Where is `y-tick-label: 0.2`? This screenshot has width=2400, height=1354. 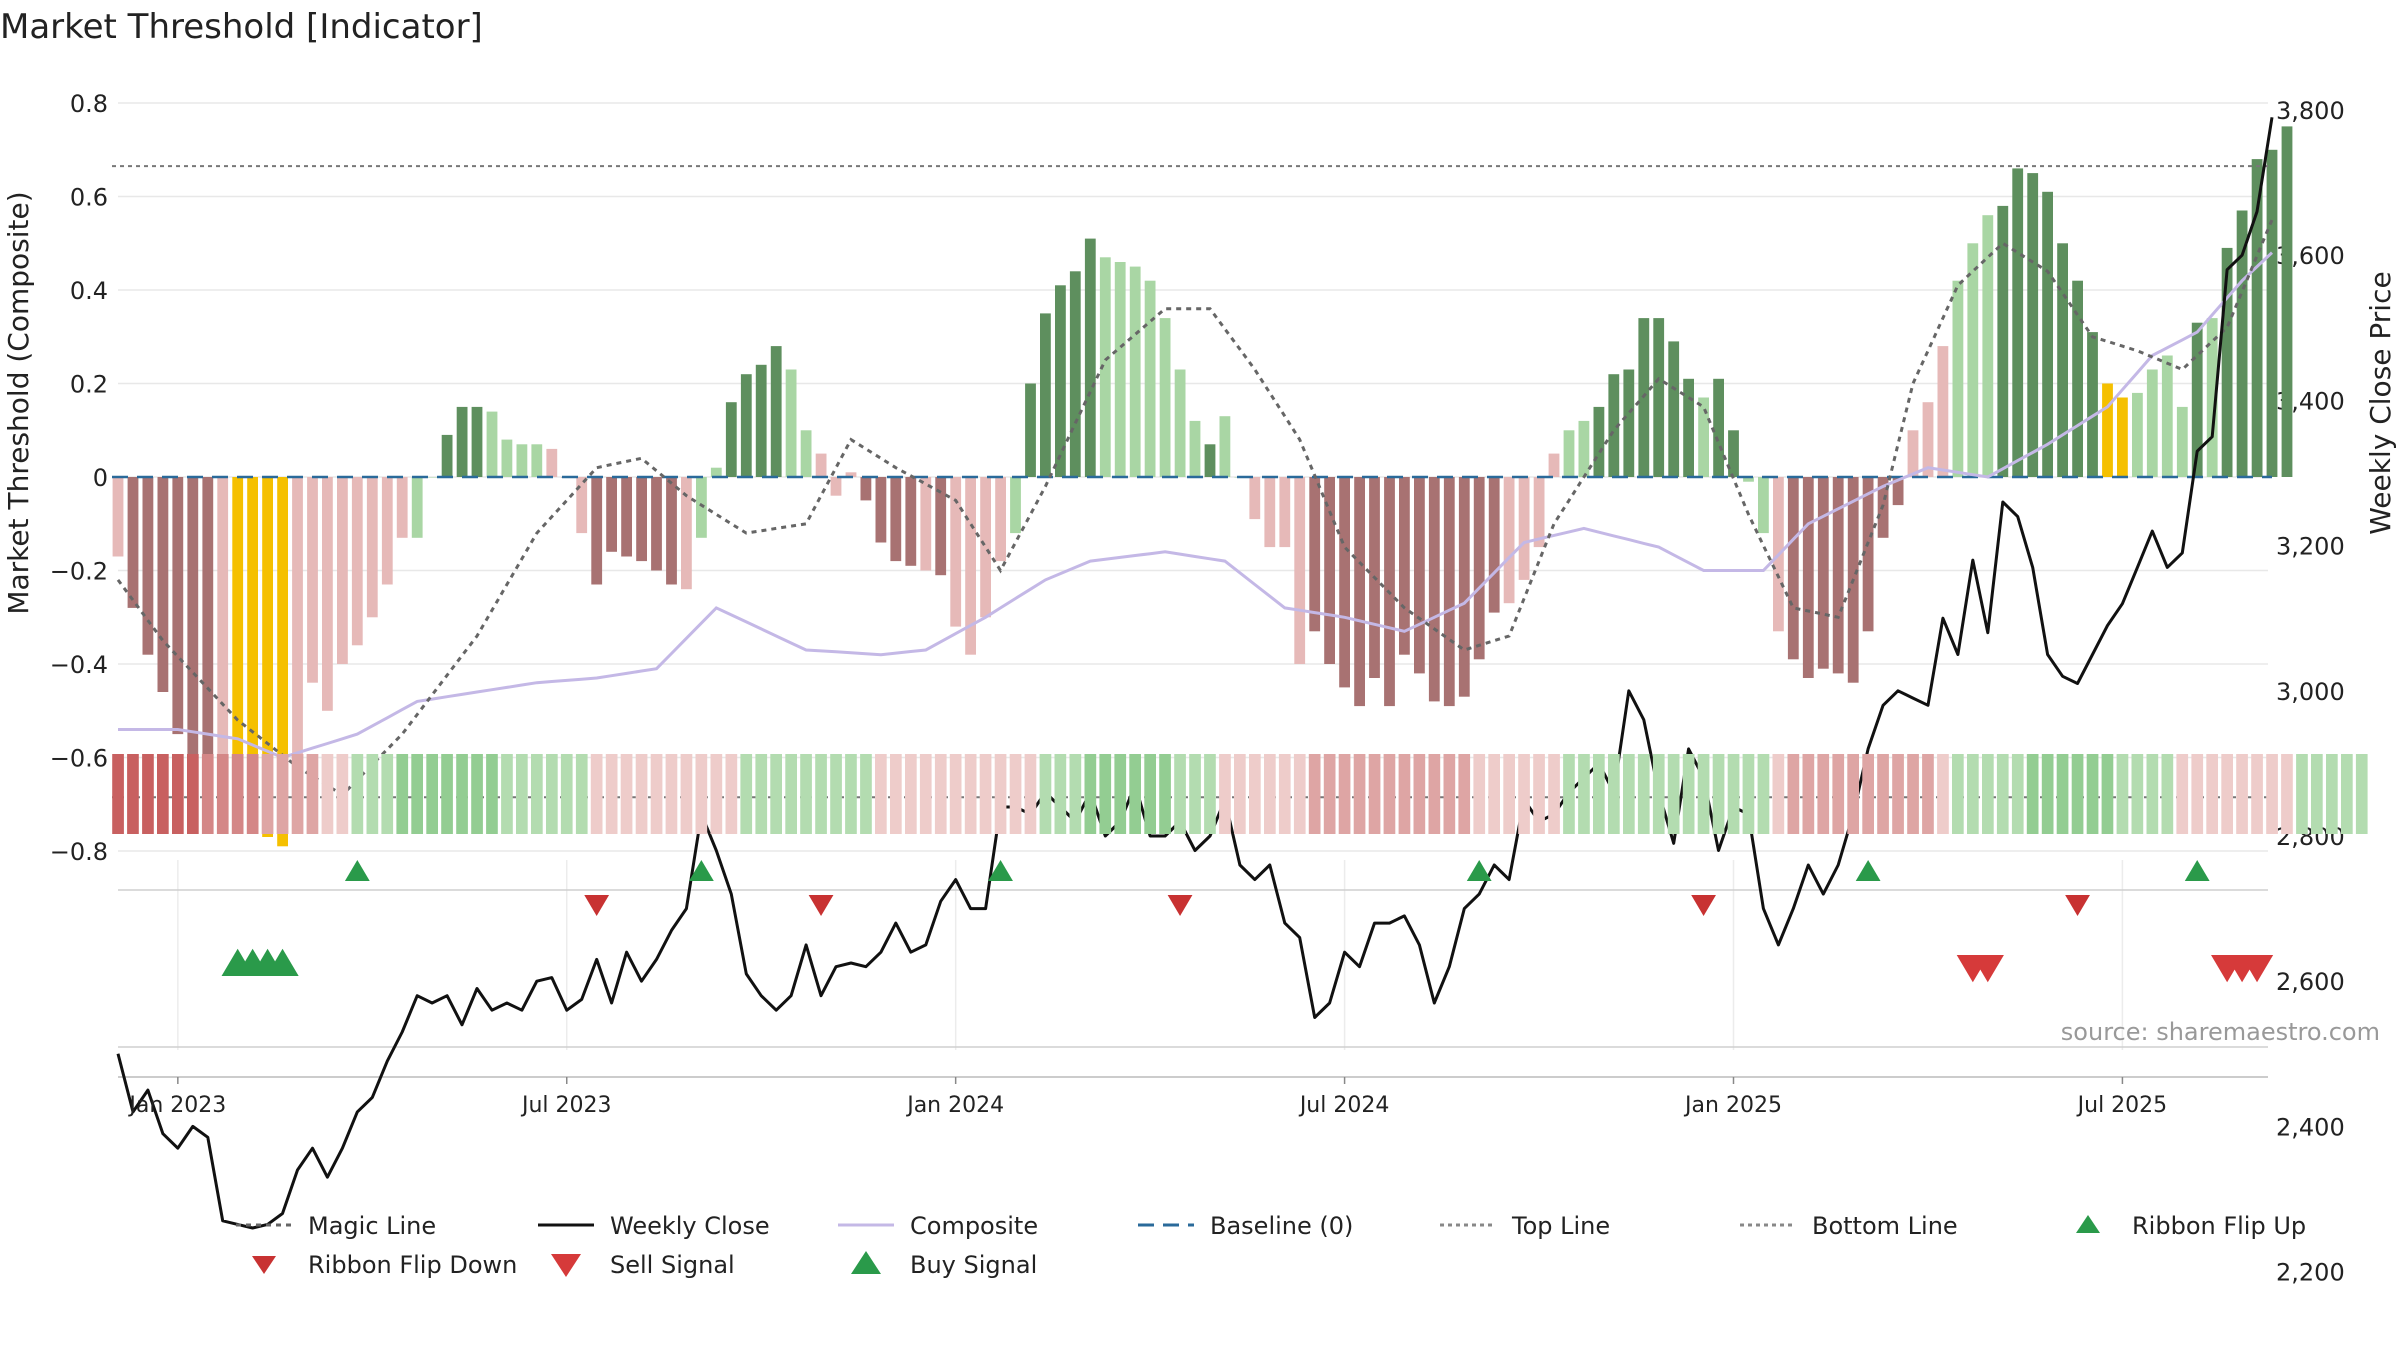
y-tick-label: 0.2 is located at coordinates (89, 385).